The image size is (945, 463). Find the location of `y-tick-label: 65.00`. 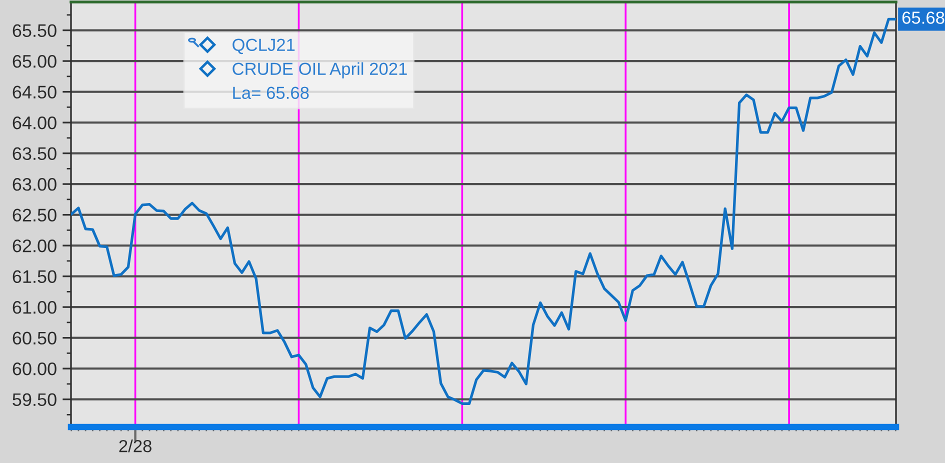

y-tick-label: 65.00 is located at coordinates (34, 61).